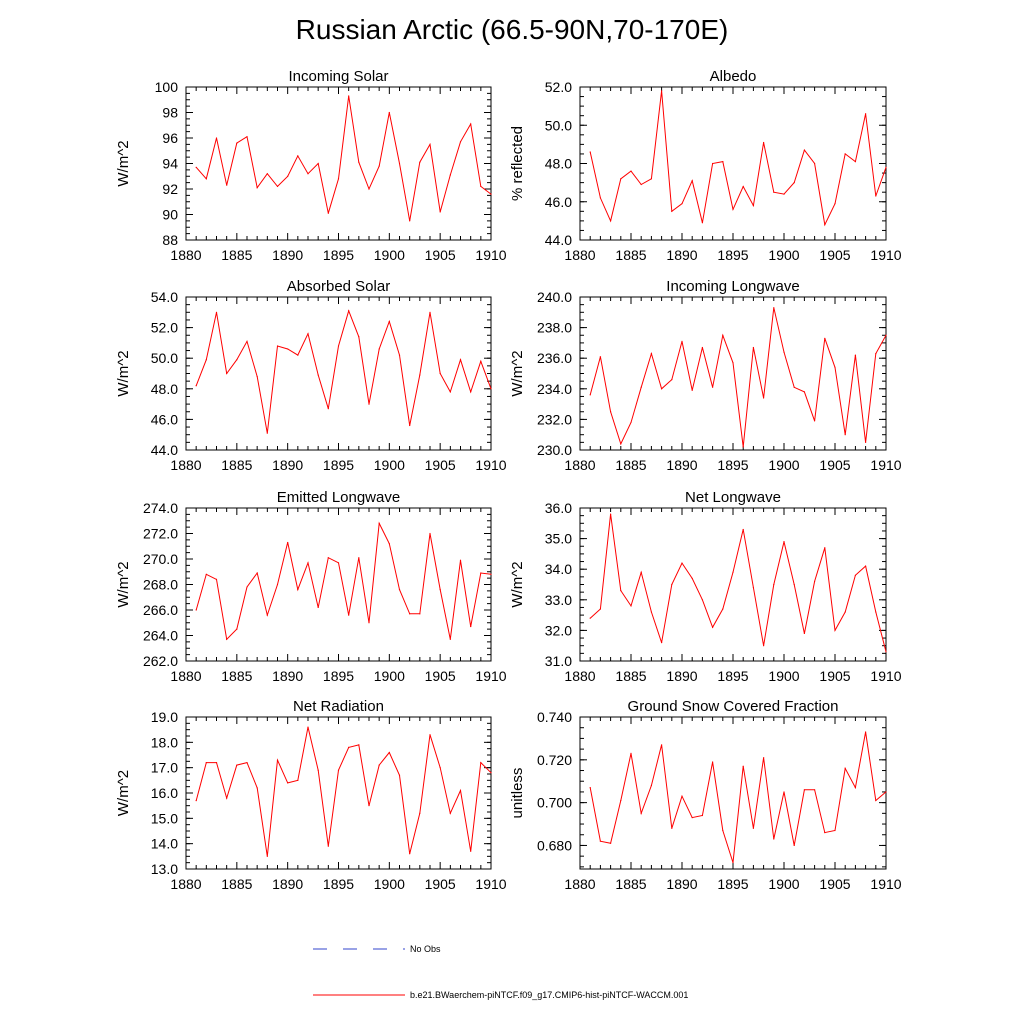 The height and width of the screenshot is (1024, 1024). Describe the element at coordinates (733, 793) in the screenshot. I see `plot-frame` at that location.